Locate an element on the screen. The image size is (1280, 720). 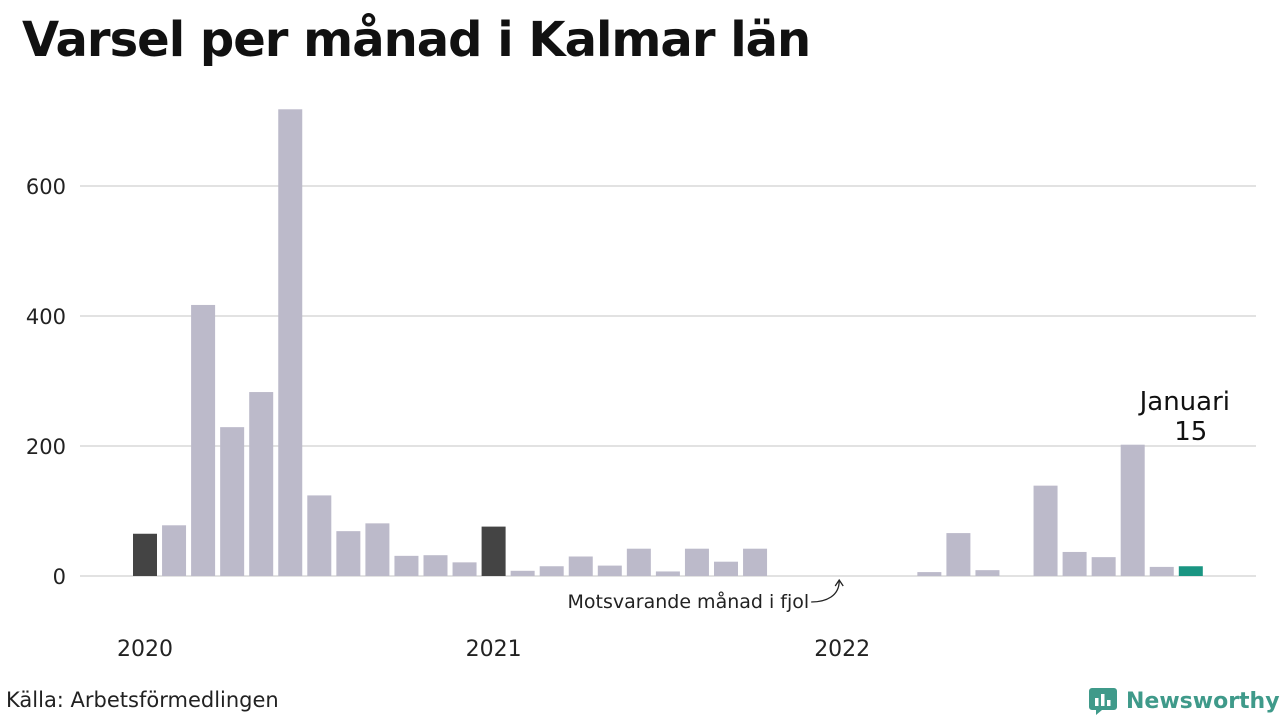
x-tick-label: 2022 is located at coordinates (842, 649).